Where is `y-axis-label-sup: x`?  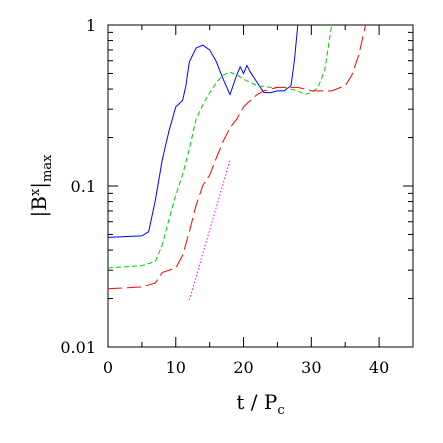 y-axis-label-sup: x is located at coordinates (35, 192).